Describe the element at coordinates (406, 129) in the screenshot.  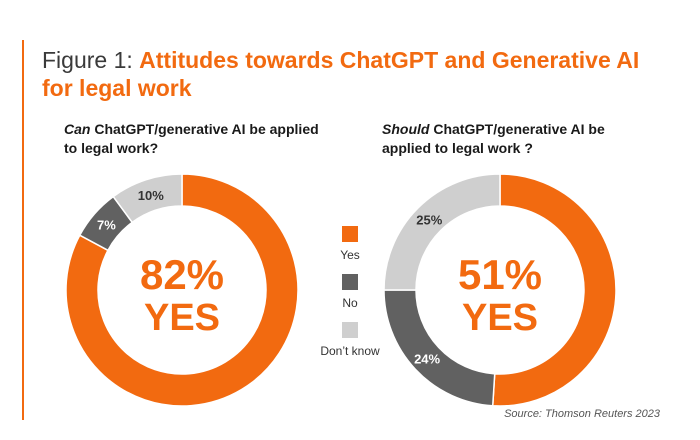
I see `right-subtitle-emphasis: Should` at that location.